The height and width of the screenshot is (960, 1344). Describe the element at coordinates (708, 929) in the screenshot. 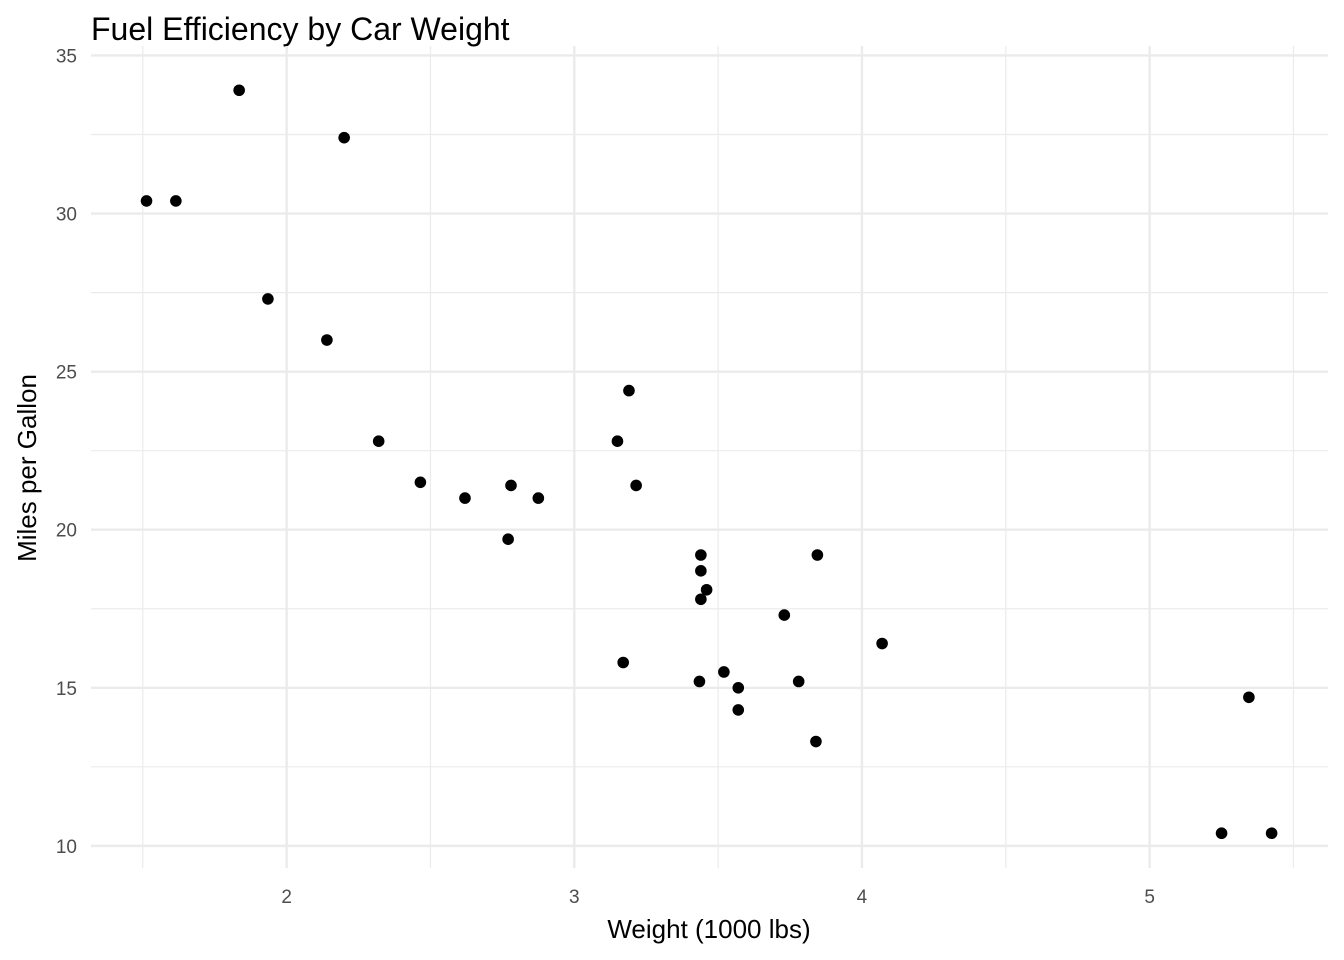

I see `x-axis-title: Weight (1000 lbs)` at that location.